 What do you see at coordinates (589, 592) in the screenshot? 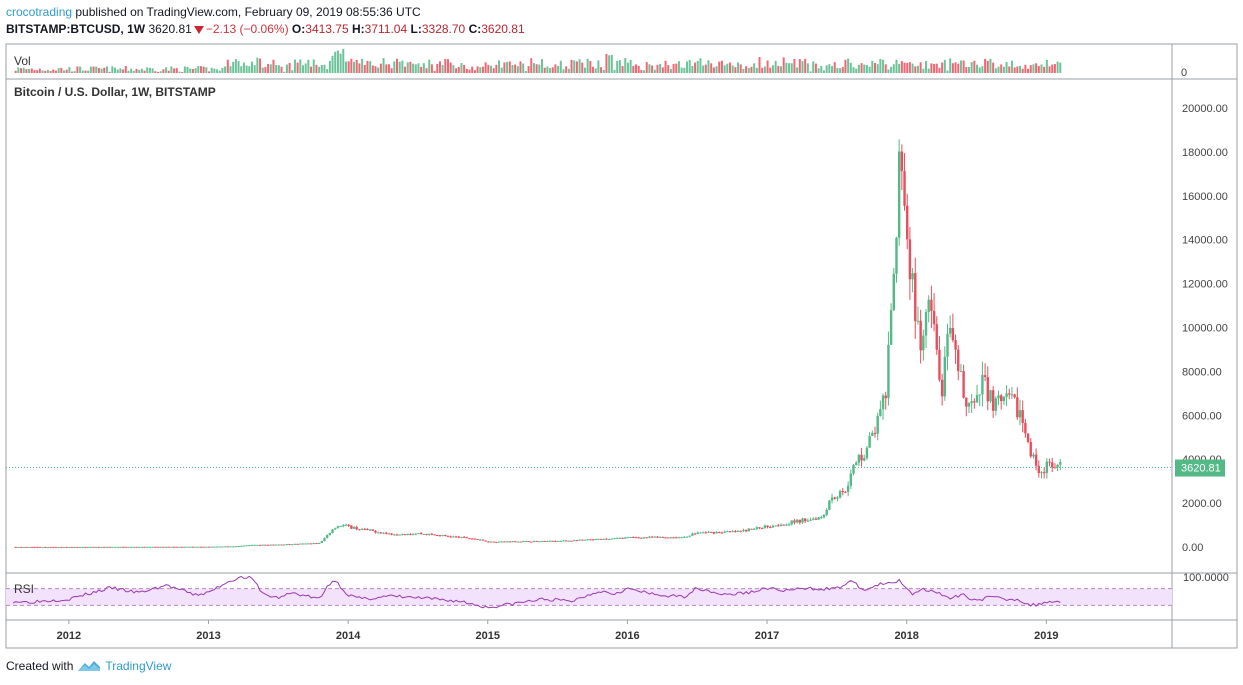
I see `rsi-pane` at bounding box center [589, 592].